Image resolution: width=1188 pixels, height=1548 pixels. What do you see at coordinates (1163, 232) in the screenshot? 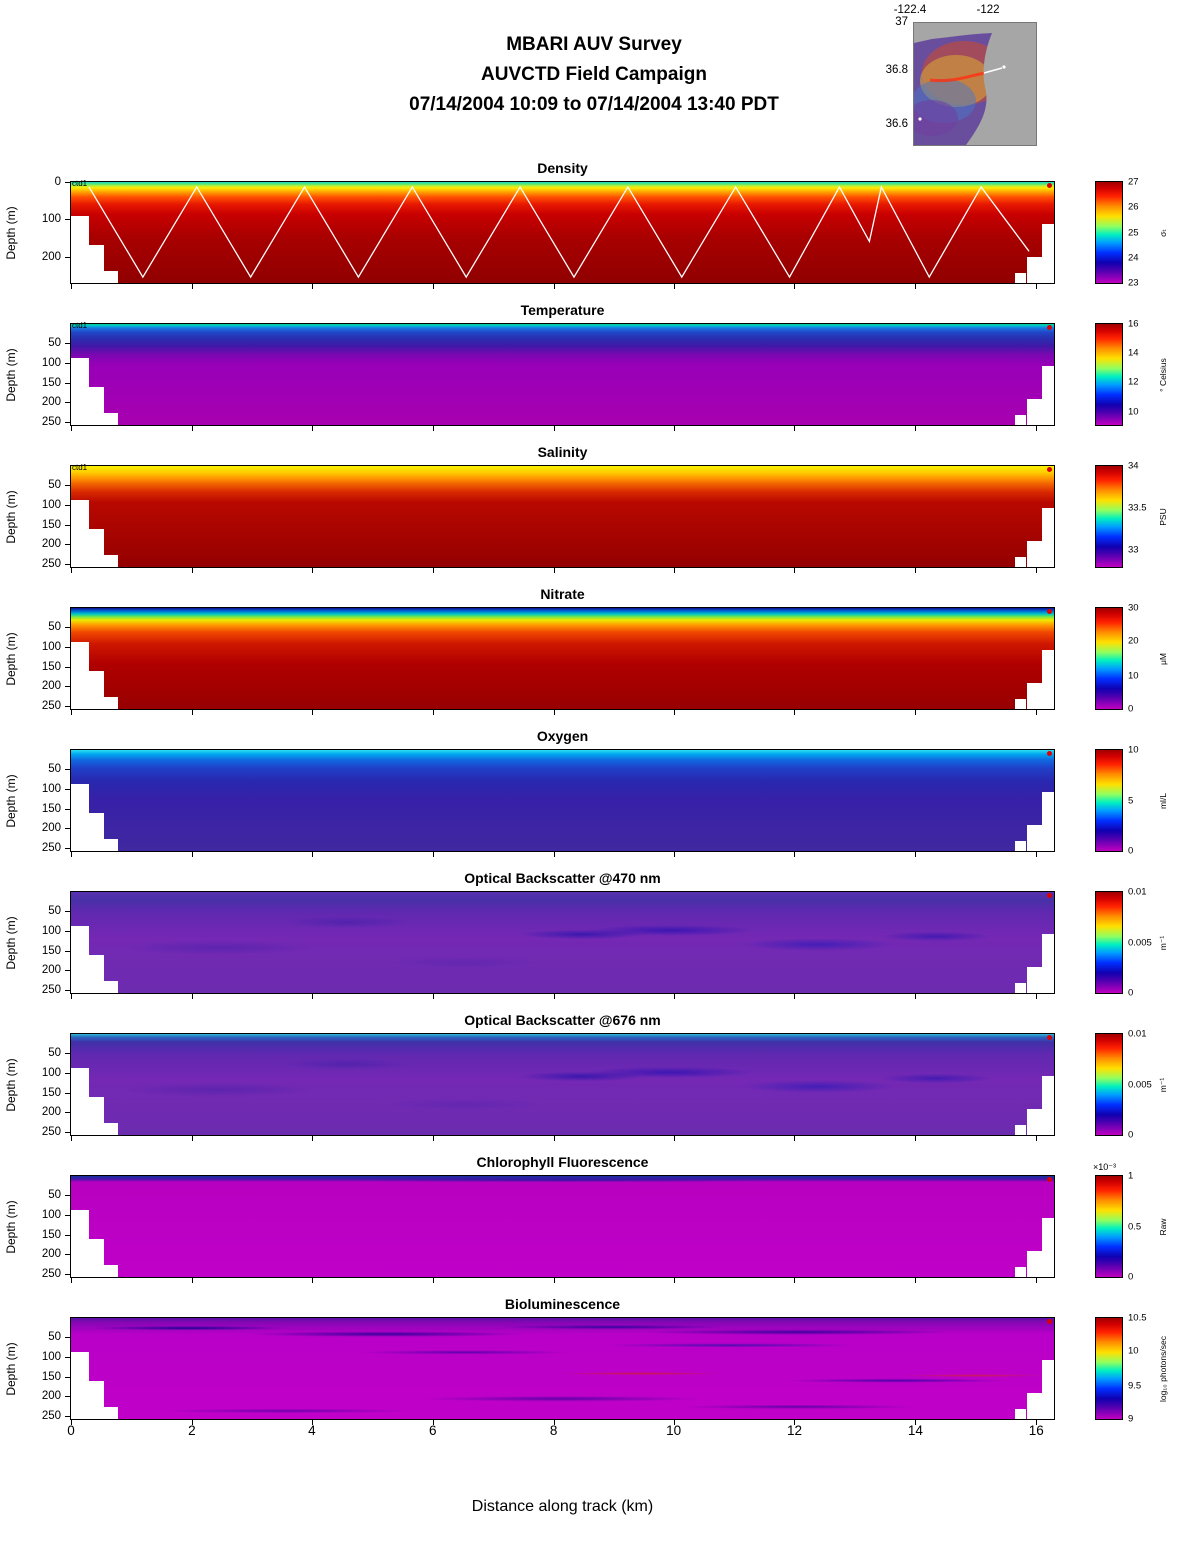
I see `colorbar-unit: σₜ` at bounding box center [1163, 232].